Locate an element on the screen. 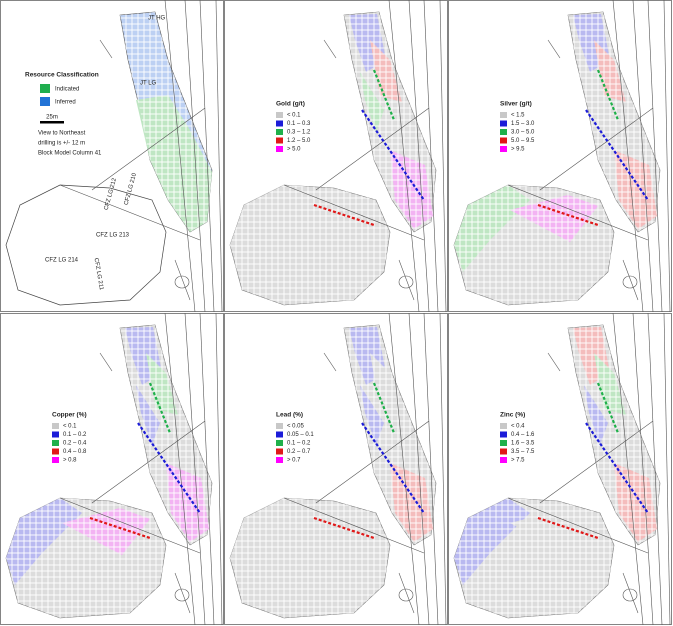 The image size is (673, 626). legend-label: > 0.7 is located at coordinates (294, 461).